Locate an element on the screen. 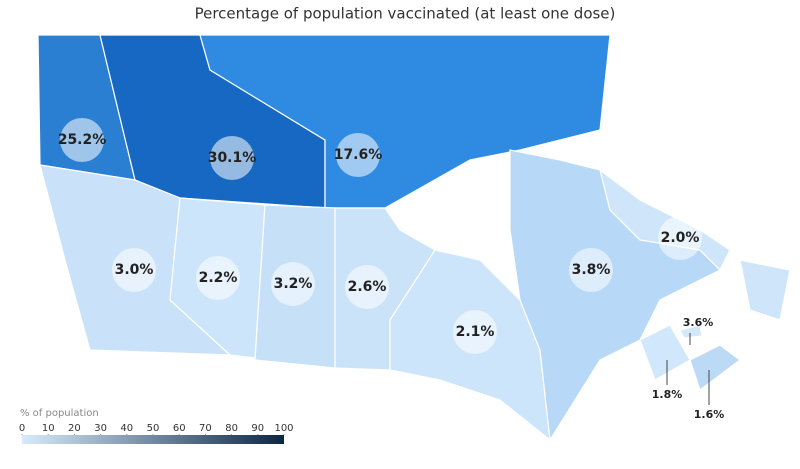 This screenshot has height=469, width=800. value-label: 3.0% is located at coordinates (134, 270).